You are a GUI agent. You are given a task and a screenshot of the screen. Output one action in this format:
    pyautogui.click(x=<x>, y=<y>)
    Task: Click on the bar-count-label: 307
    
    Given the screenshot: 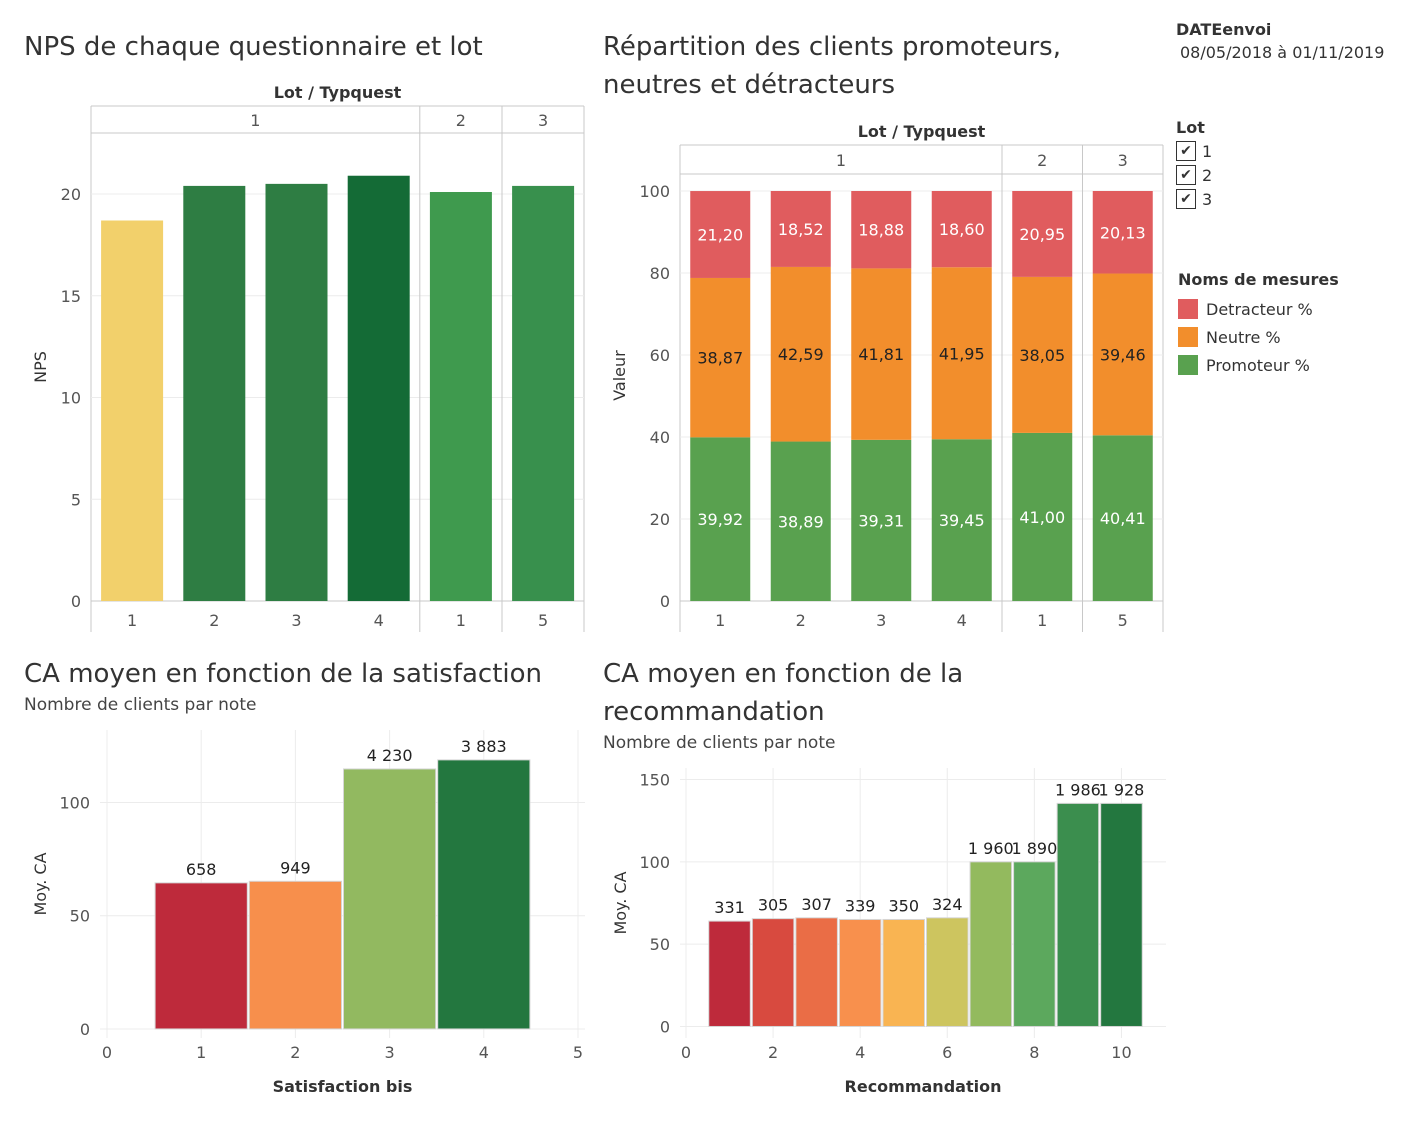 What is the action you would take?
    pyautogui.click(x=816, y=904)
    